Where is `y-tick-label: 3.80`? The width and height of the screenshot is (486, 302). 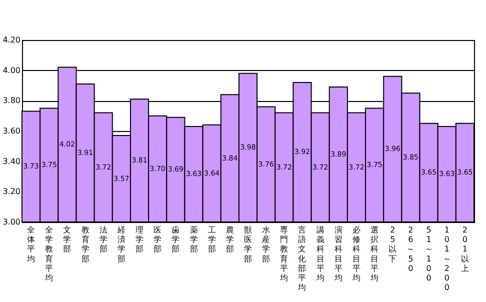 y-tick-label: 3.80 is located at coordinates (11, 101).